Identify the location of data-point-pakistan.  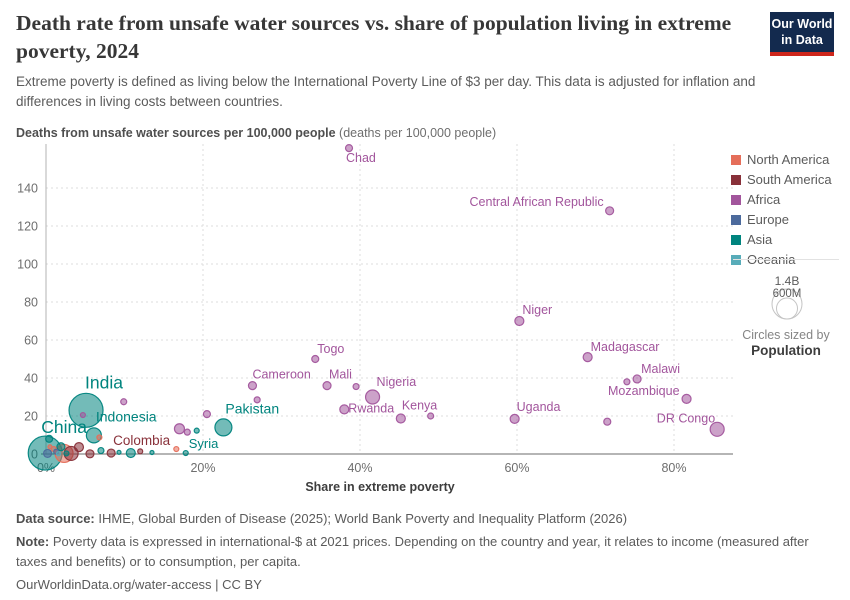
(223, 427).